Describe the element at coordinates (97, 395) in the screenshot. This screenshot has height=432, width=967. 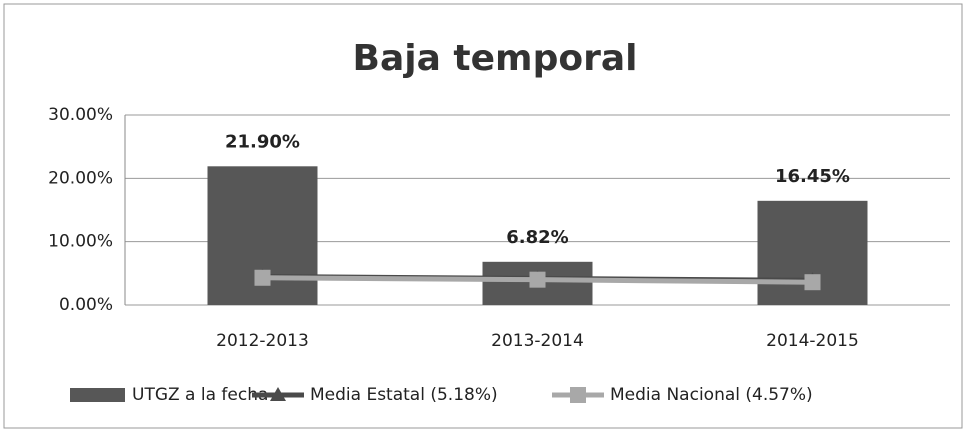
I see `legend-swatch` at that location.